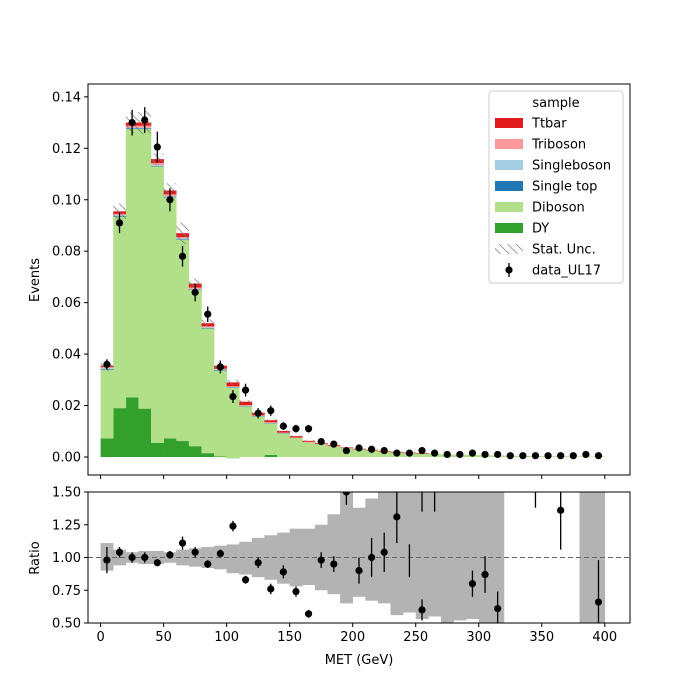 The width and height of the screenshot is (700, 700). I want to click on legend-item-singleboson: Singleboson, so click(553, 166).